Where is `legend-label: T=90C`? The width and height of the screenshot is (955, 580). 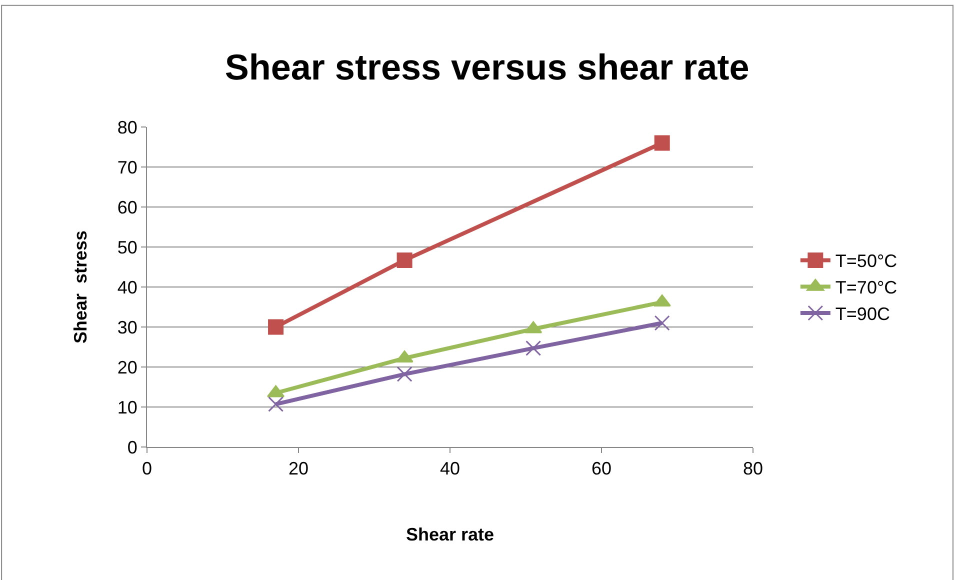
legend-label: T=90C is located at coordinates (862, 314).